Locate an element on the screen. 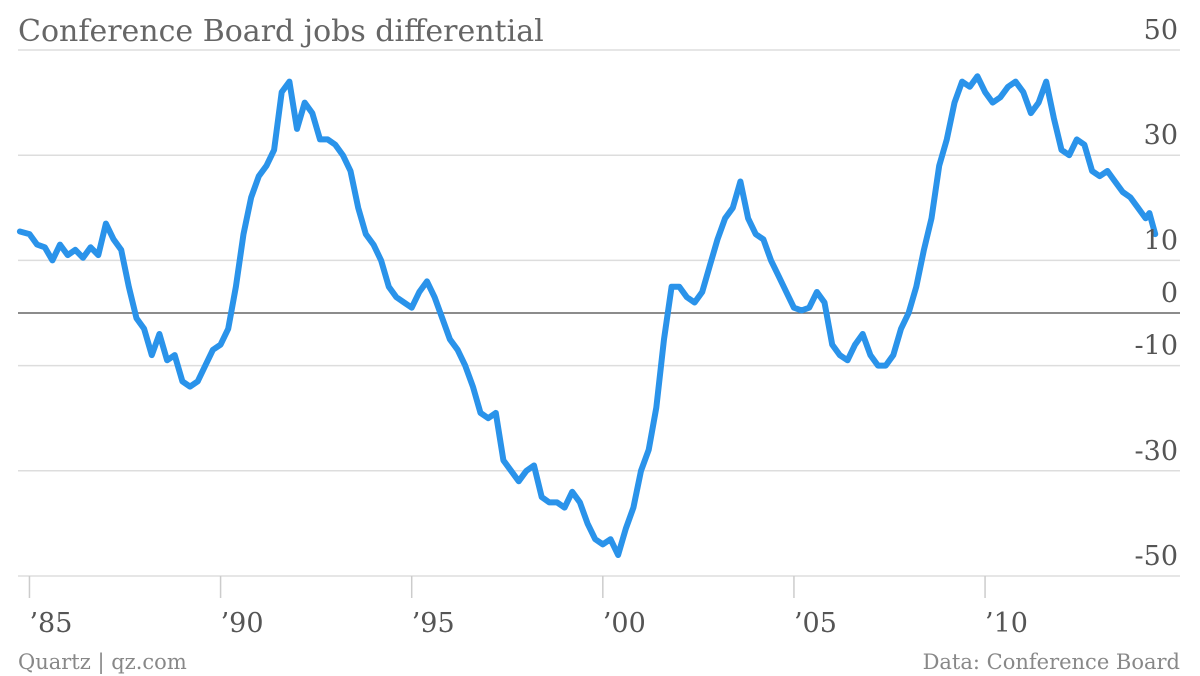 The width and height of the screenshot is (1200, 676). y-tick-label: 0 is located at coordinates (1169, 293).